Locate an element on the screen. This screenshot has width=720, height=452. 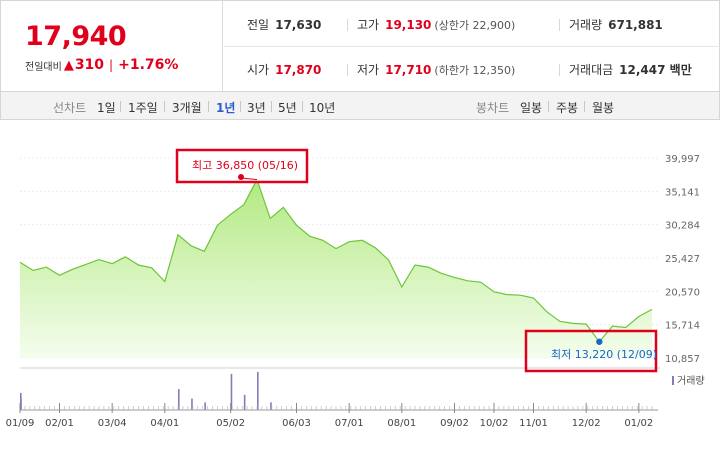
prev-close-stat: 전일 17,630 is located at coordinates (284, 24).